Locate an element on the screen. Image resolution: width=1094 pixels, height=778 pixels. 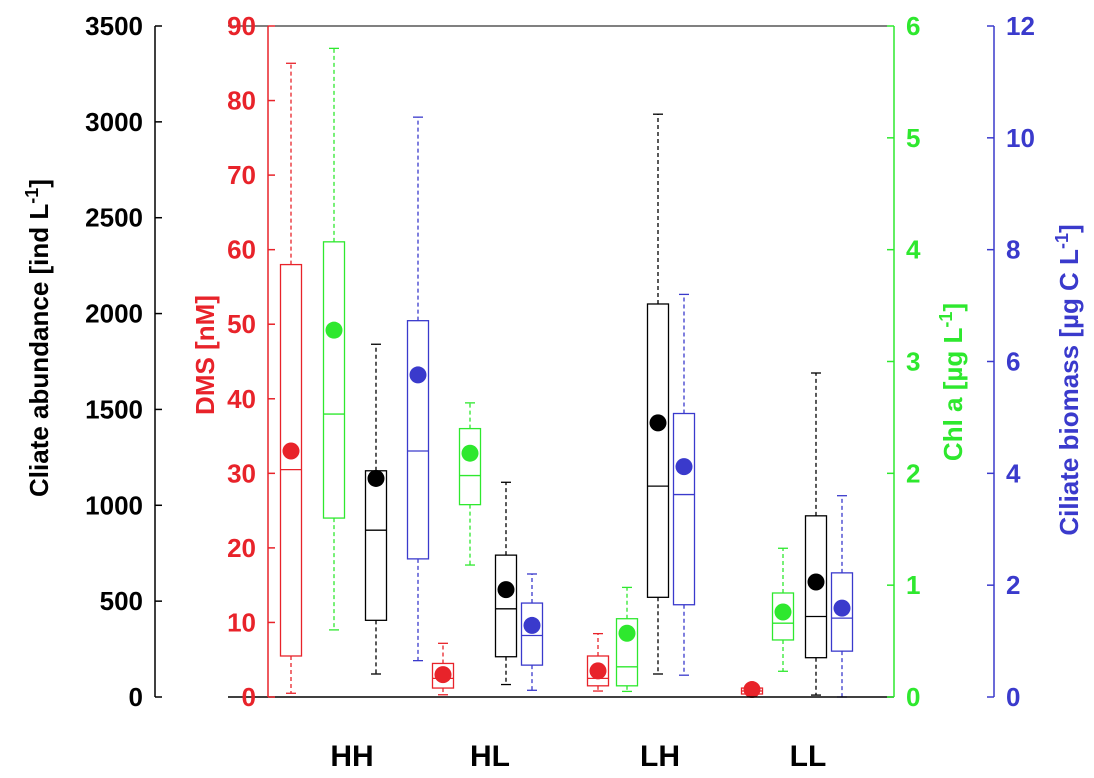
biomass-box-hh is located at coordinates (418, 389).